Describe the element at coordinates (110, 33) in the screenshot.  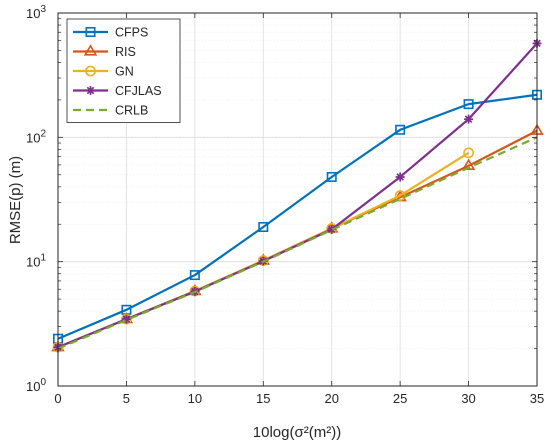
I see `legend-item-cfps: CFPS` at that location.